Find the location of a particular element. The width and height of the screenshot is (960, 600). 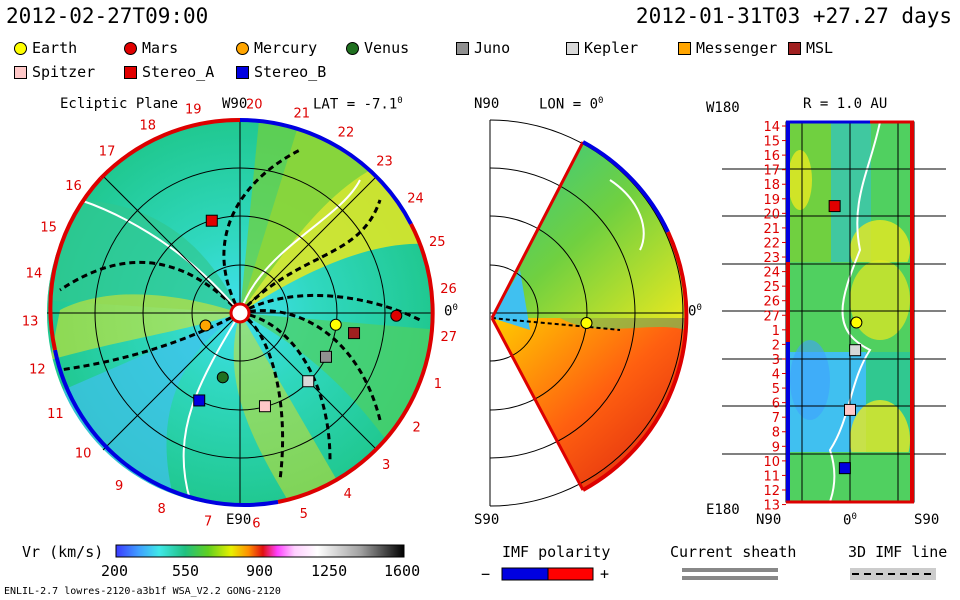

sphere-r-label: R = 1.0 AU is located at coordinates (845, 104).